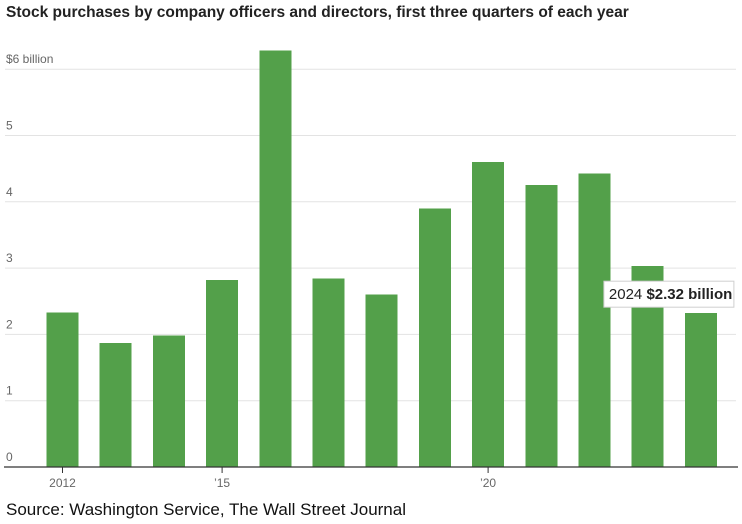 This screenshot has width=742, height=524. What do you see at coordinates (488, 483) in the screenshot?
I see `x-tick-label: ’20` at bounding box center [488, 483].